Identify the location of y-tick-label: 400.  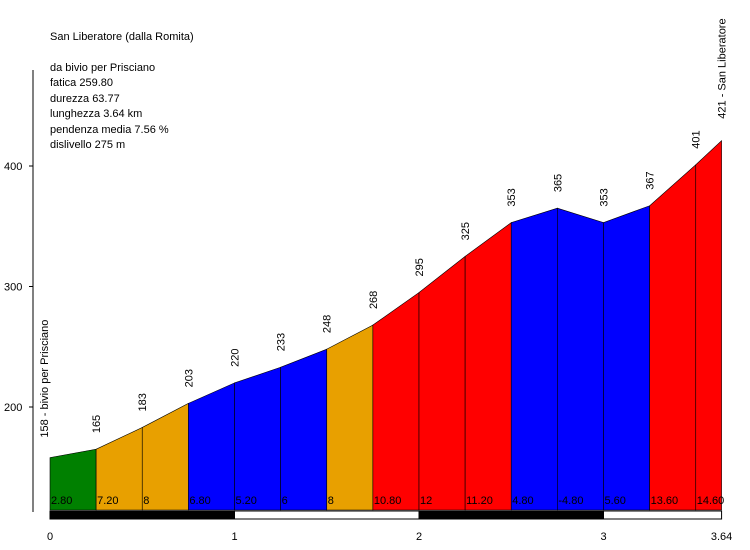
(13, 167).